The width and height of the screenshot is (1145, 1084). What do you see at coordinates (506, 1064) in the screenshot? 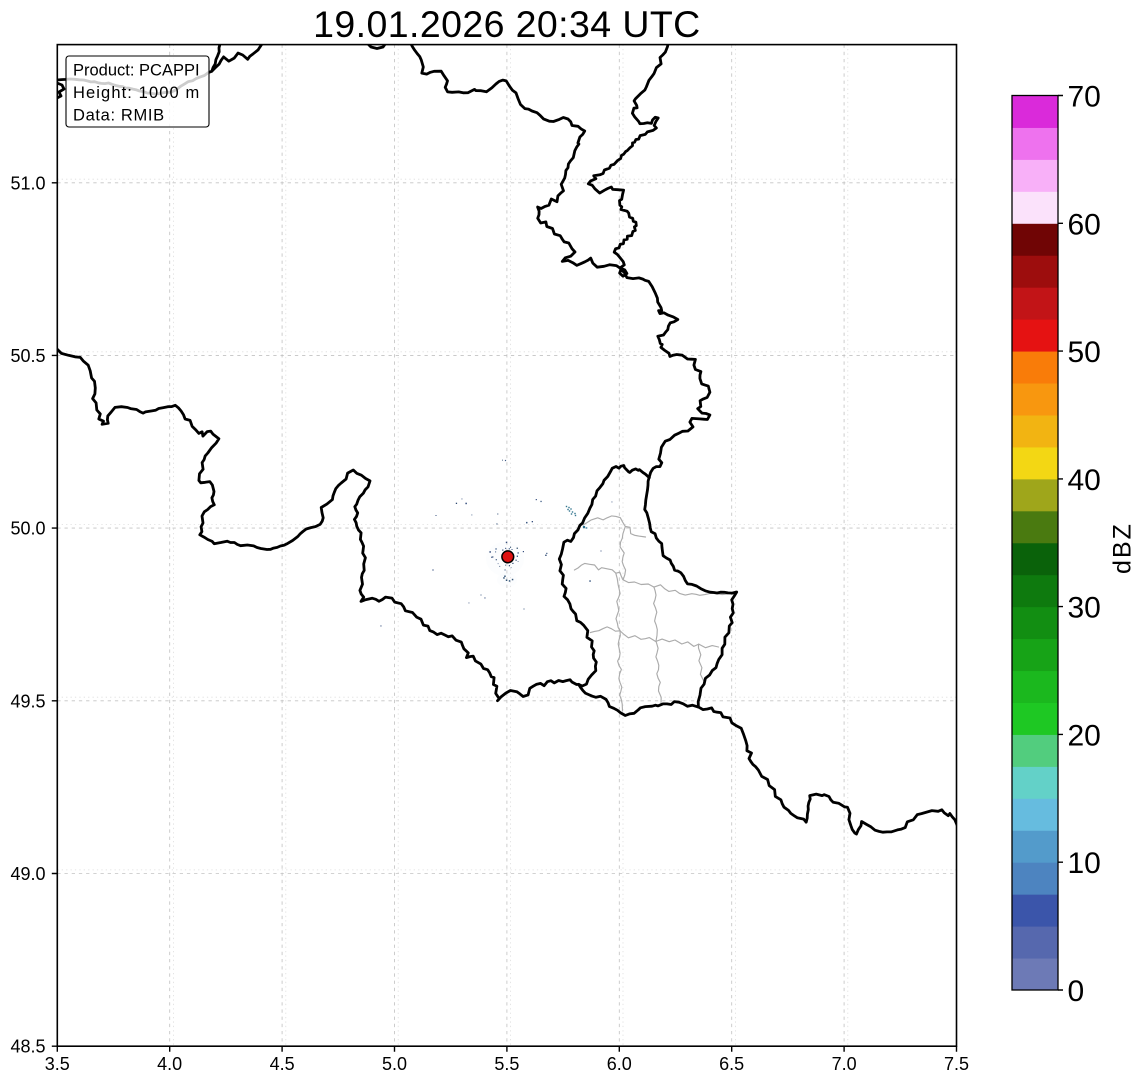
I see `svg-text: 5.5` at bounding box center [506, 1064].